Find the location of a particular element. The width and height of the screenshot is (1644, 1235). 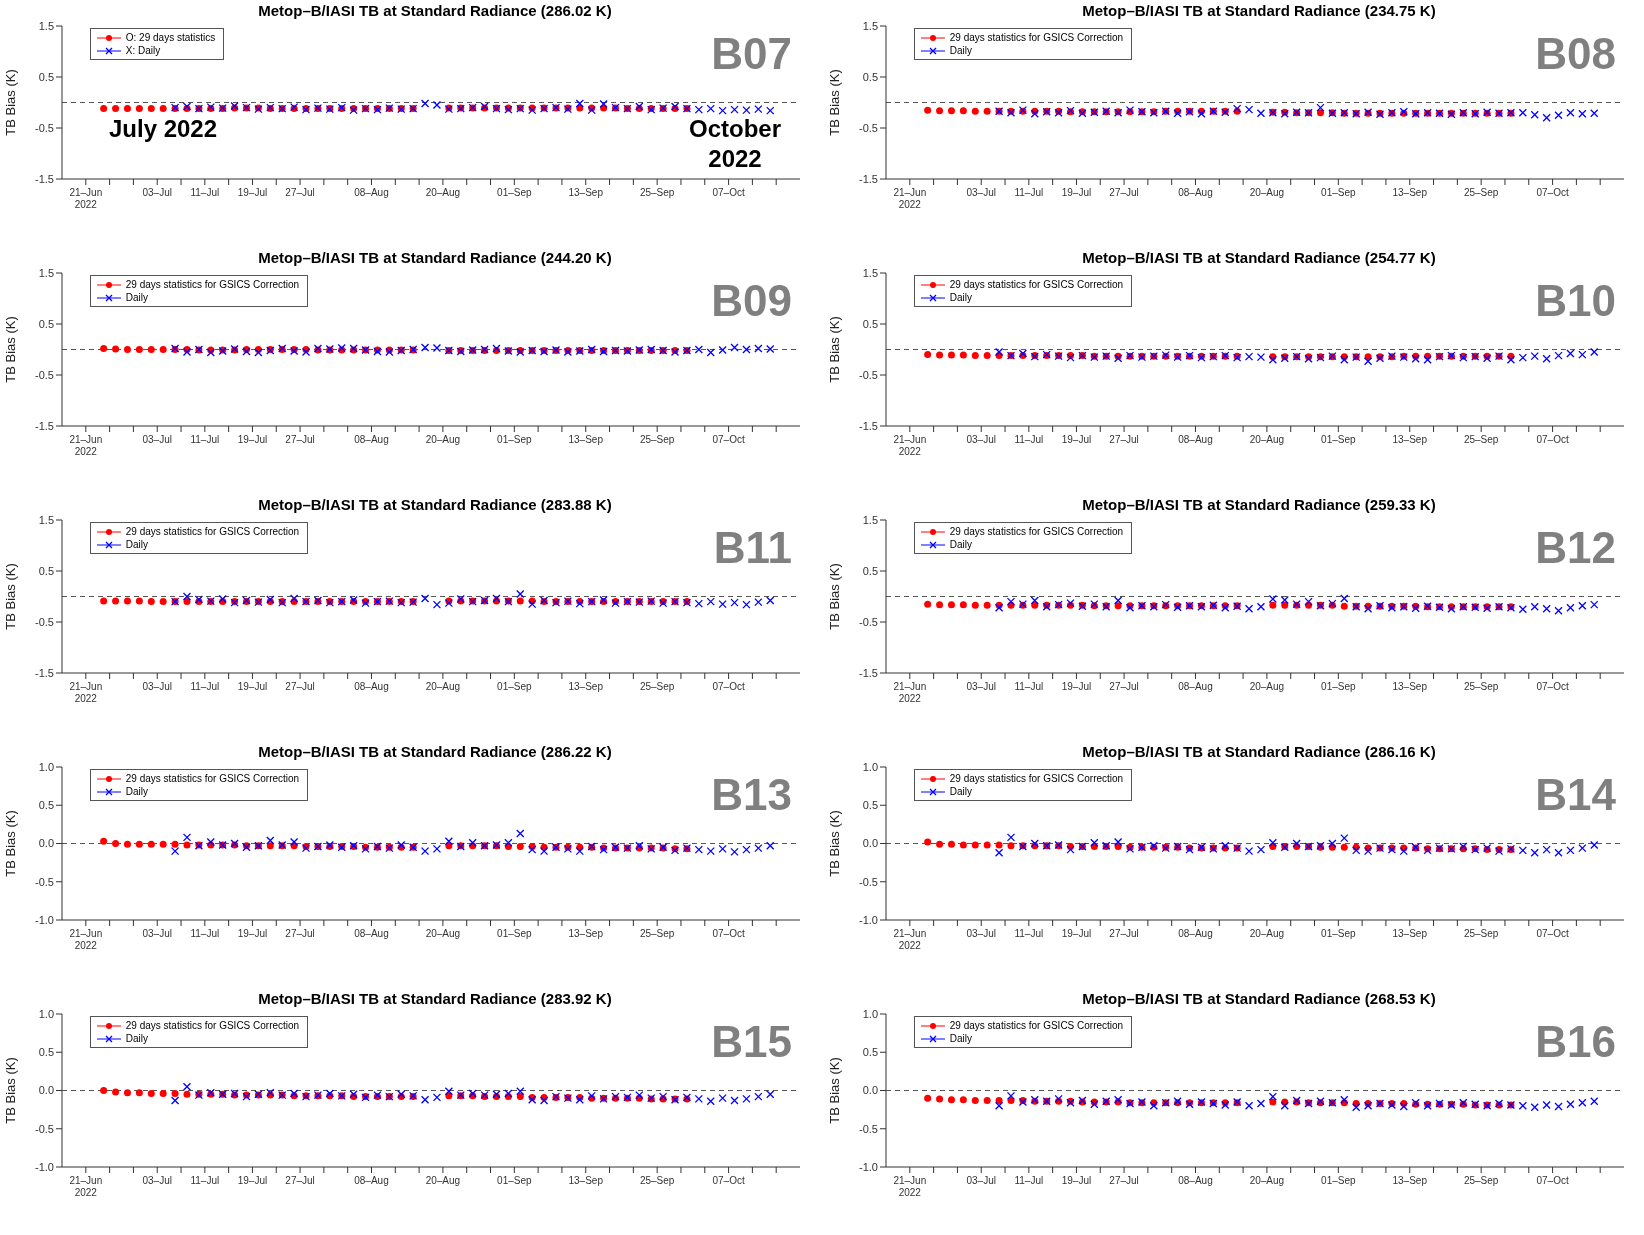

x-tick-label: 03–Jul is located at coordinates (157, 686).